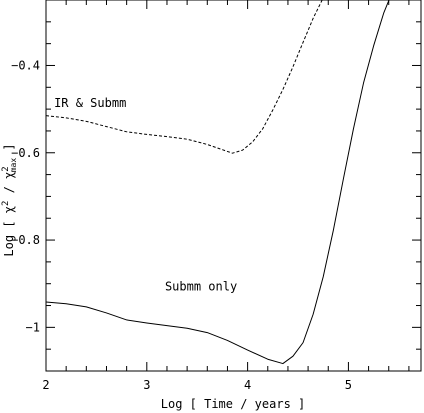  I want to click on y-axis-label: Log [ χ2 / χ2max ], so click(9, 199).